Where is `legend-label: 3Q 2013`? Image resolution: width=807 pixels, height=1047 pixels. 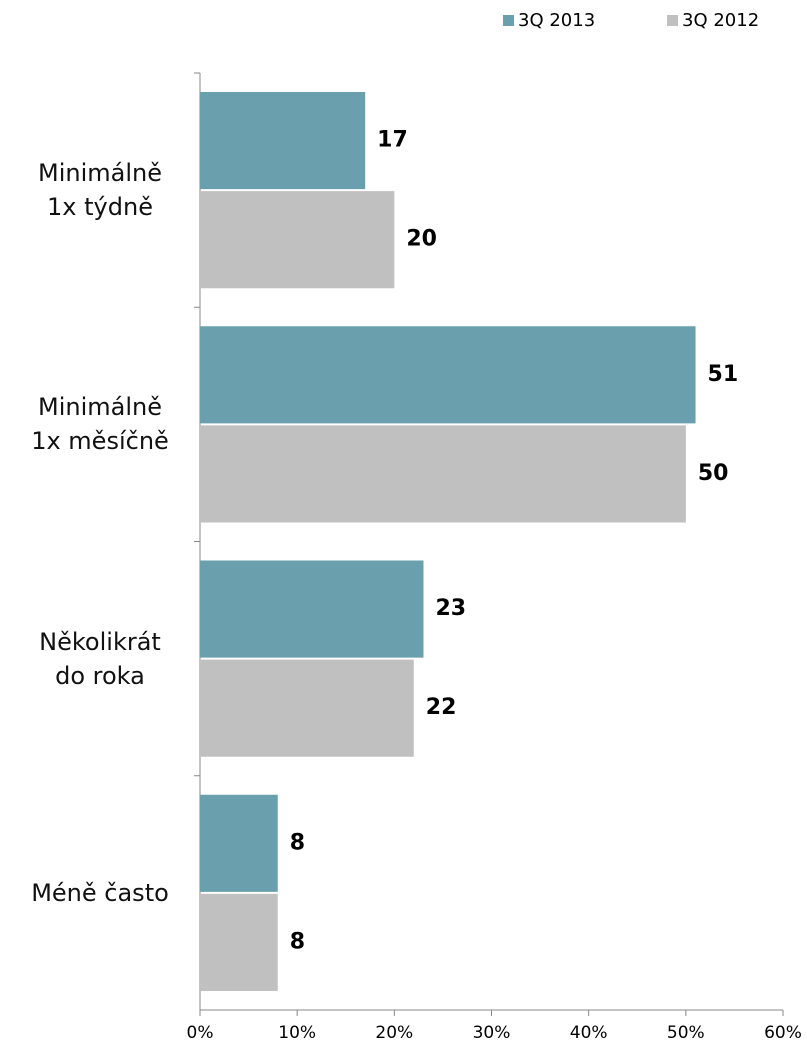
legend-label: 3Q 2013 is located at coordinates (556, 20).